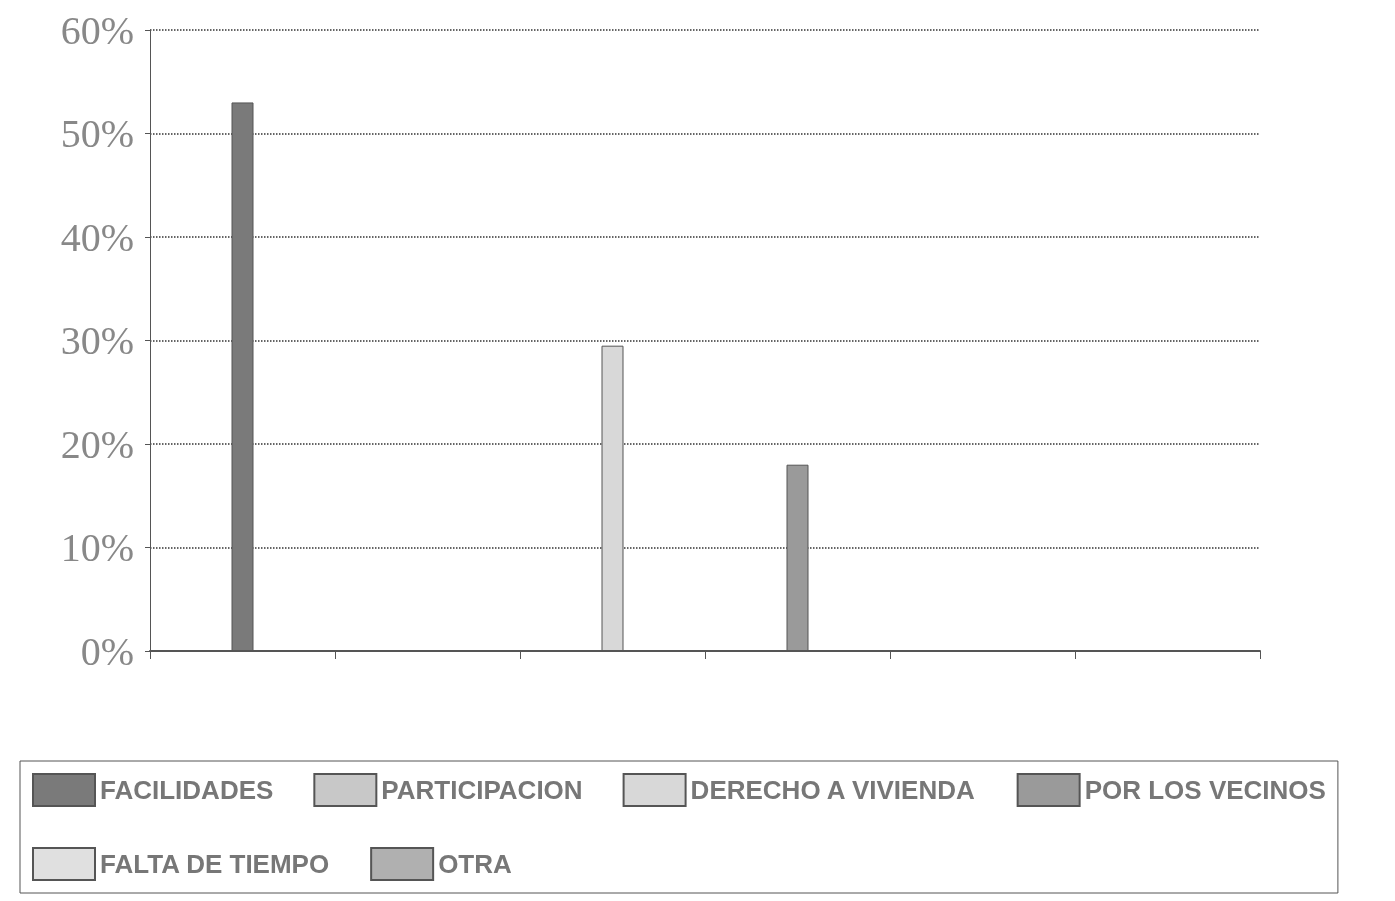 This screenshot has height=901, width=1395. Describe the element at coordinates (187, 790) in the screenshot. I see `legend-label: FACILIDADES` at that location.